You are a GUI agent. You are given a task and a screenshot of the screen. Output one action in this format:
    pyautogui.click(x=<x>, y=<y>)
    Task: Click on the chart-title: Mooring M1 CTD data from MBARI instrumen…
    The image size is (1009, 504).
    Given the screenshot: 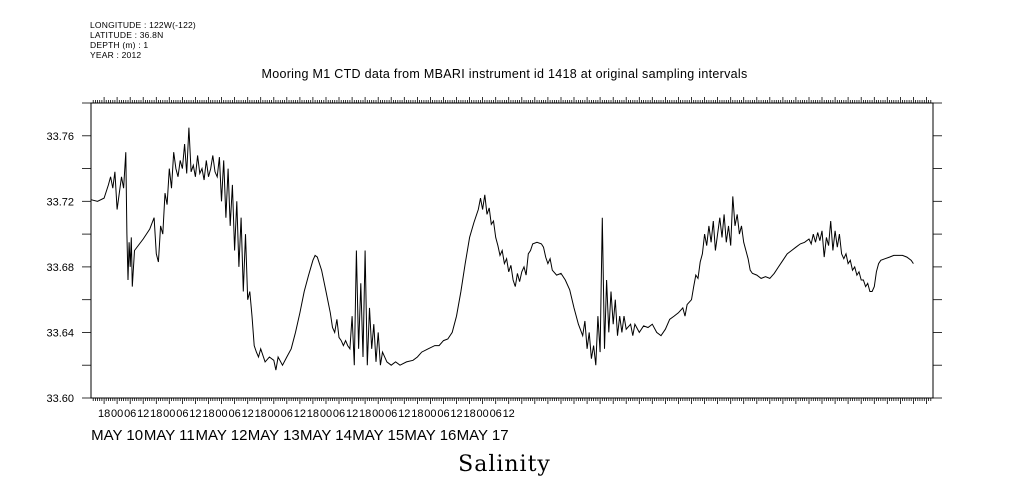 What is the action you would take?
    pyautogui.click(x=504, y=74)
    